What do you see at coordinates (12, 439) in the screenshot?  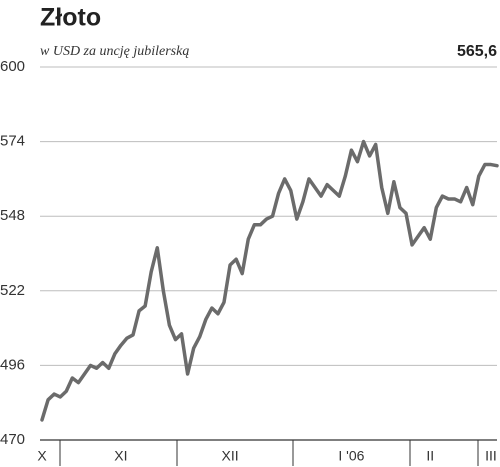 I see `y-tick-label: 470` at bounding box center [12, 439].